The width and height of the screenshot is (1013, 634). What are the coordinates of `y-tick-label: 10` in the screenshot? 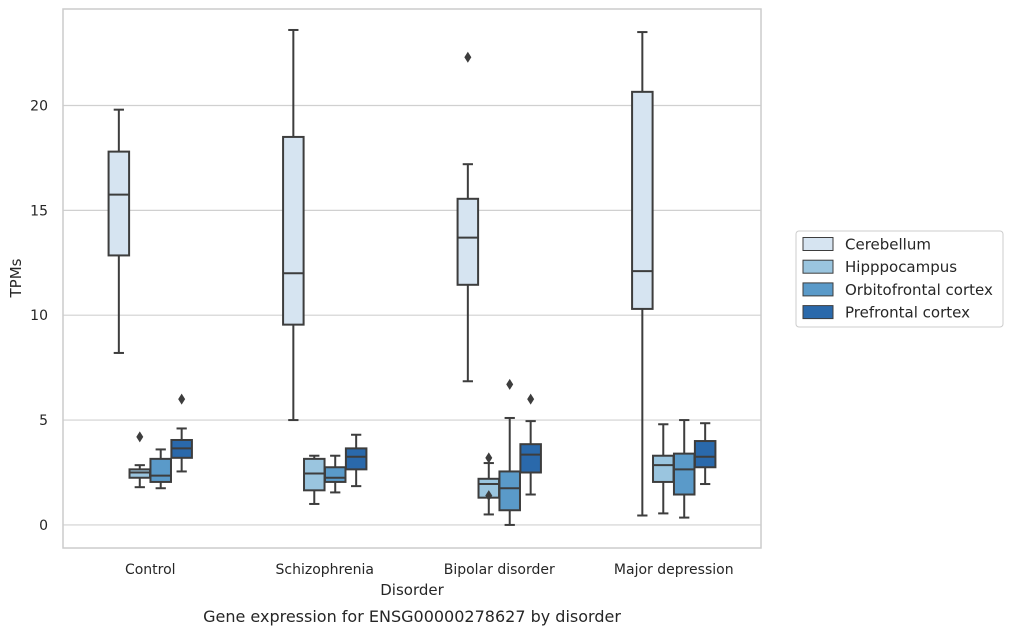 It's located at (39, 316).